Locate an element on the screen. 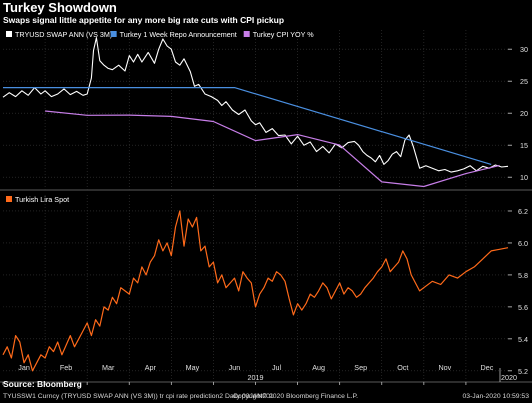 This screenshot has width=532, height=403. chart-title: Turkey Showdown is located at coordinates (60, 7).